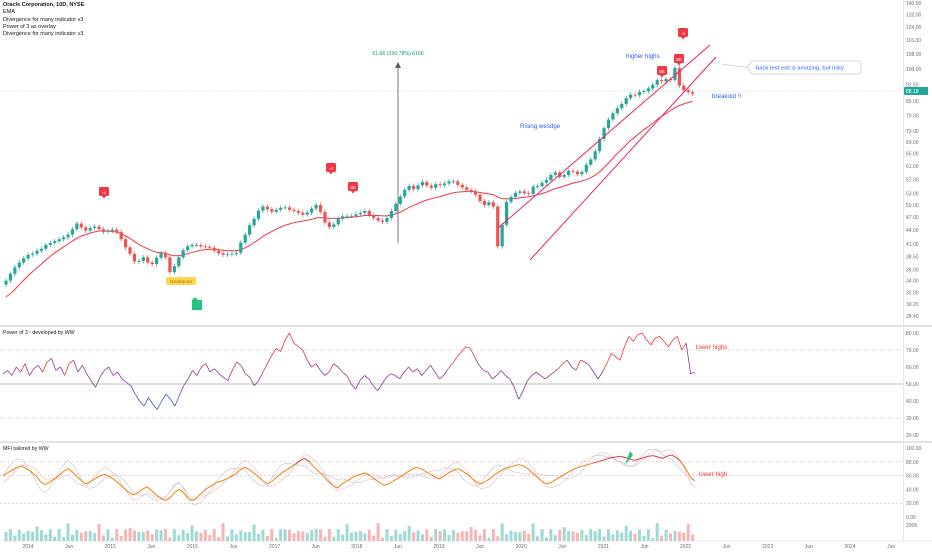  Describe the element at coordinates (69, 547) in the screenshot. I see `time-axis-tick: Jun` at that location.